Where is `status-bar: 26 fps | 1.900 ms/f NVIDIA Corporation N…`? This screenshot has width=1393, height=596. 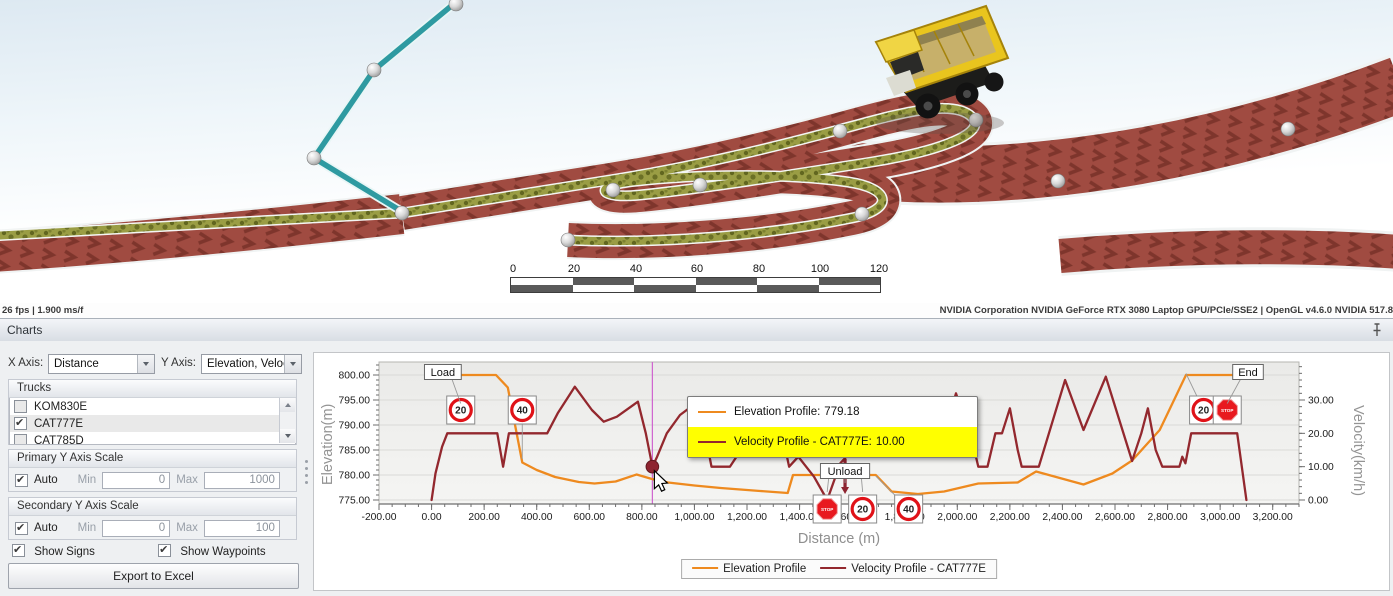 status-bar: 26 fps | 1.900 ms/f NVIDIA Corporation N… is located at coordinates (696, 310).